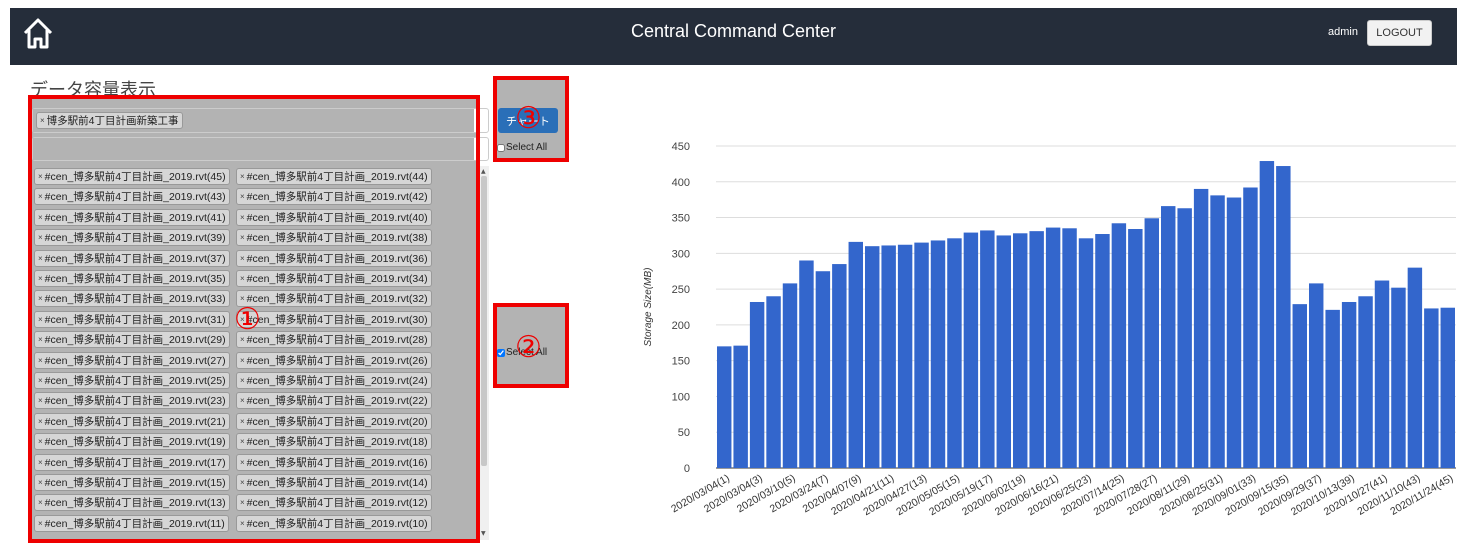 This screenshot has width=1481, height=559. Describe the element at coordinates (334, 278) in the screenshot. I see `file-tag: × #cen_博多駅前4丁目計画_2019.rvt(34)` at that location.